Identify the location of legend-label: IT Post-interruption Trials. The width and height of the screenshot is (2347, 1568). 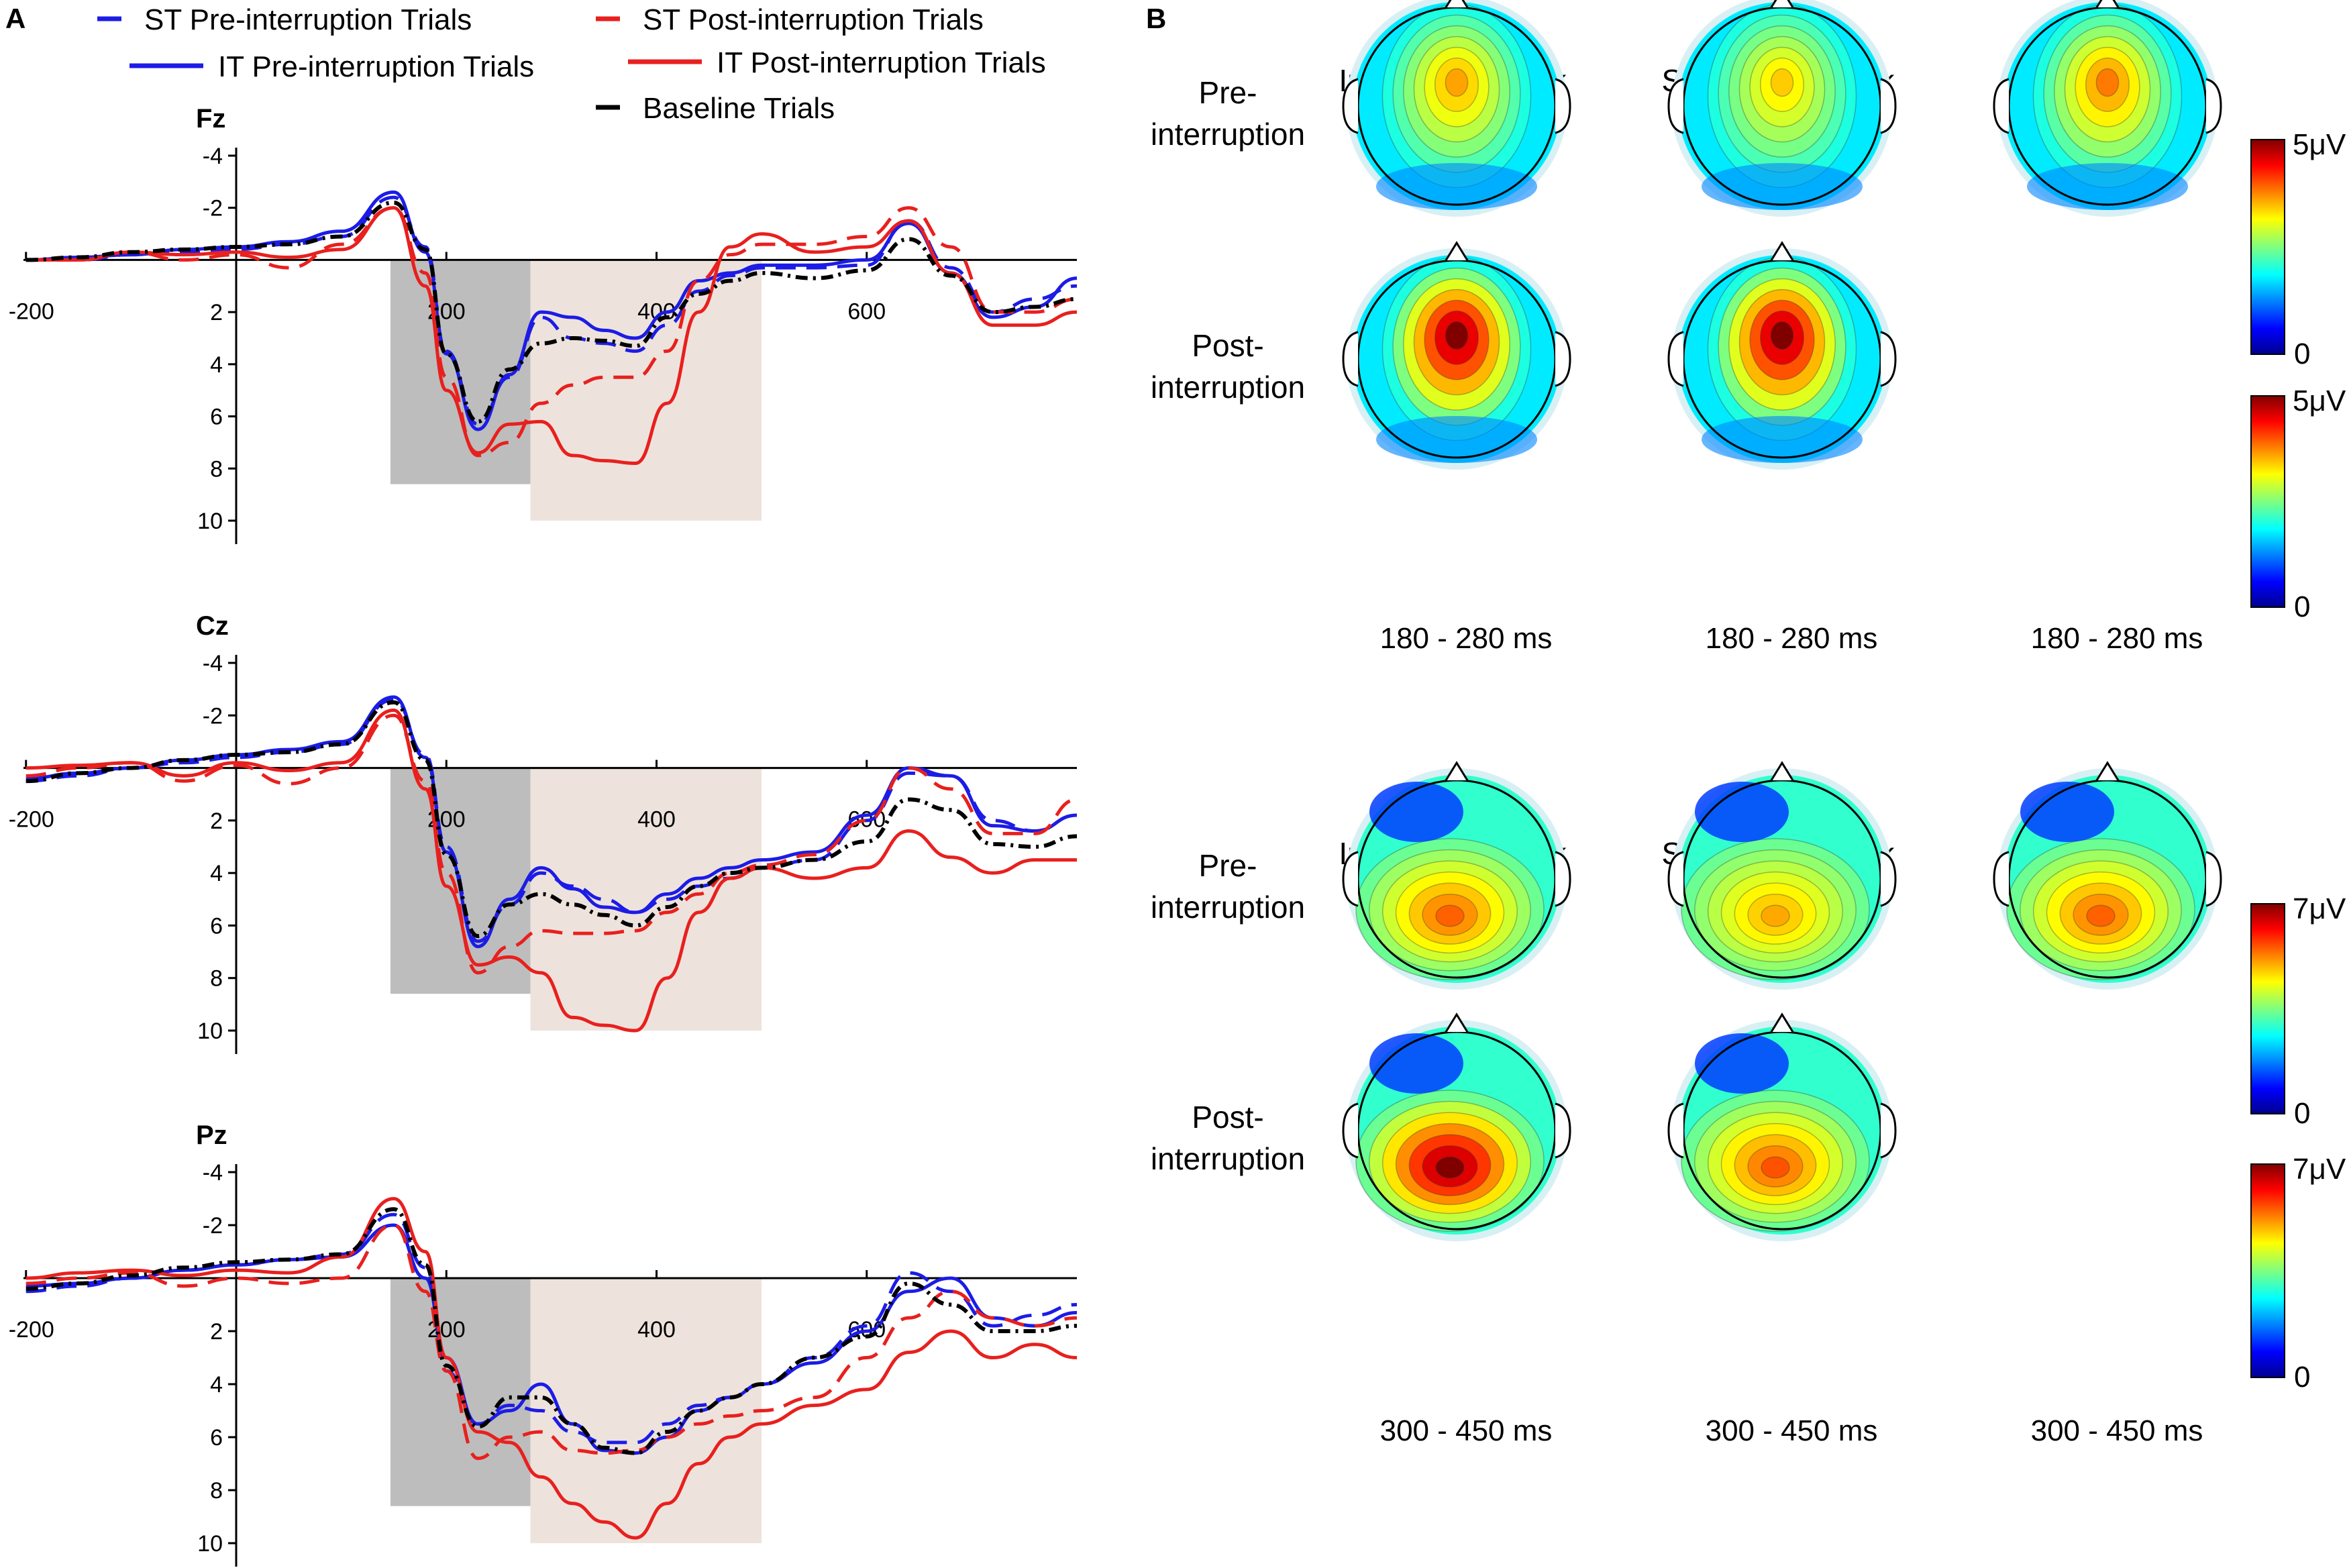
(881, 62).